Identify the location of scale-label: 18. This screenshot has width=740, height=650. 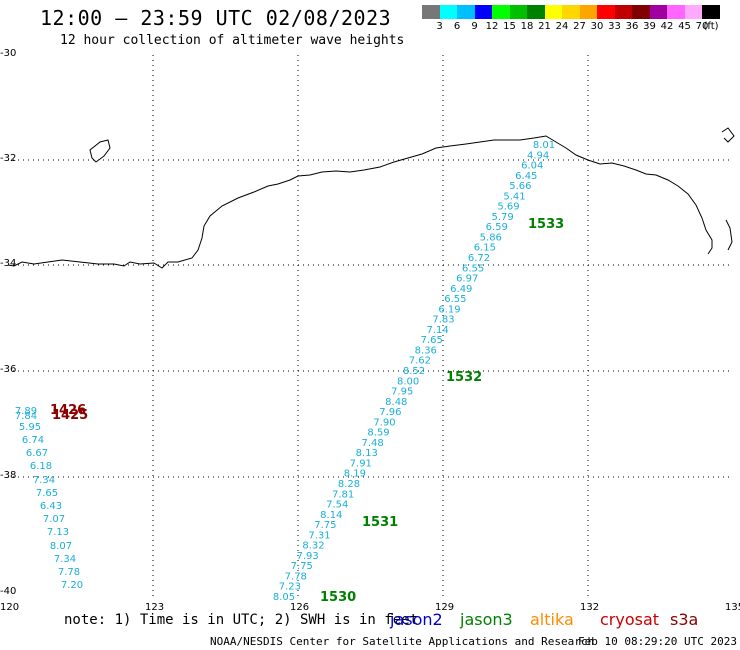
(527, 26).